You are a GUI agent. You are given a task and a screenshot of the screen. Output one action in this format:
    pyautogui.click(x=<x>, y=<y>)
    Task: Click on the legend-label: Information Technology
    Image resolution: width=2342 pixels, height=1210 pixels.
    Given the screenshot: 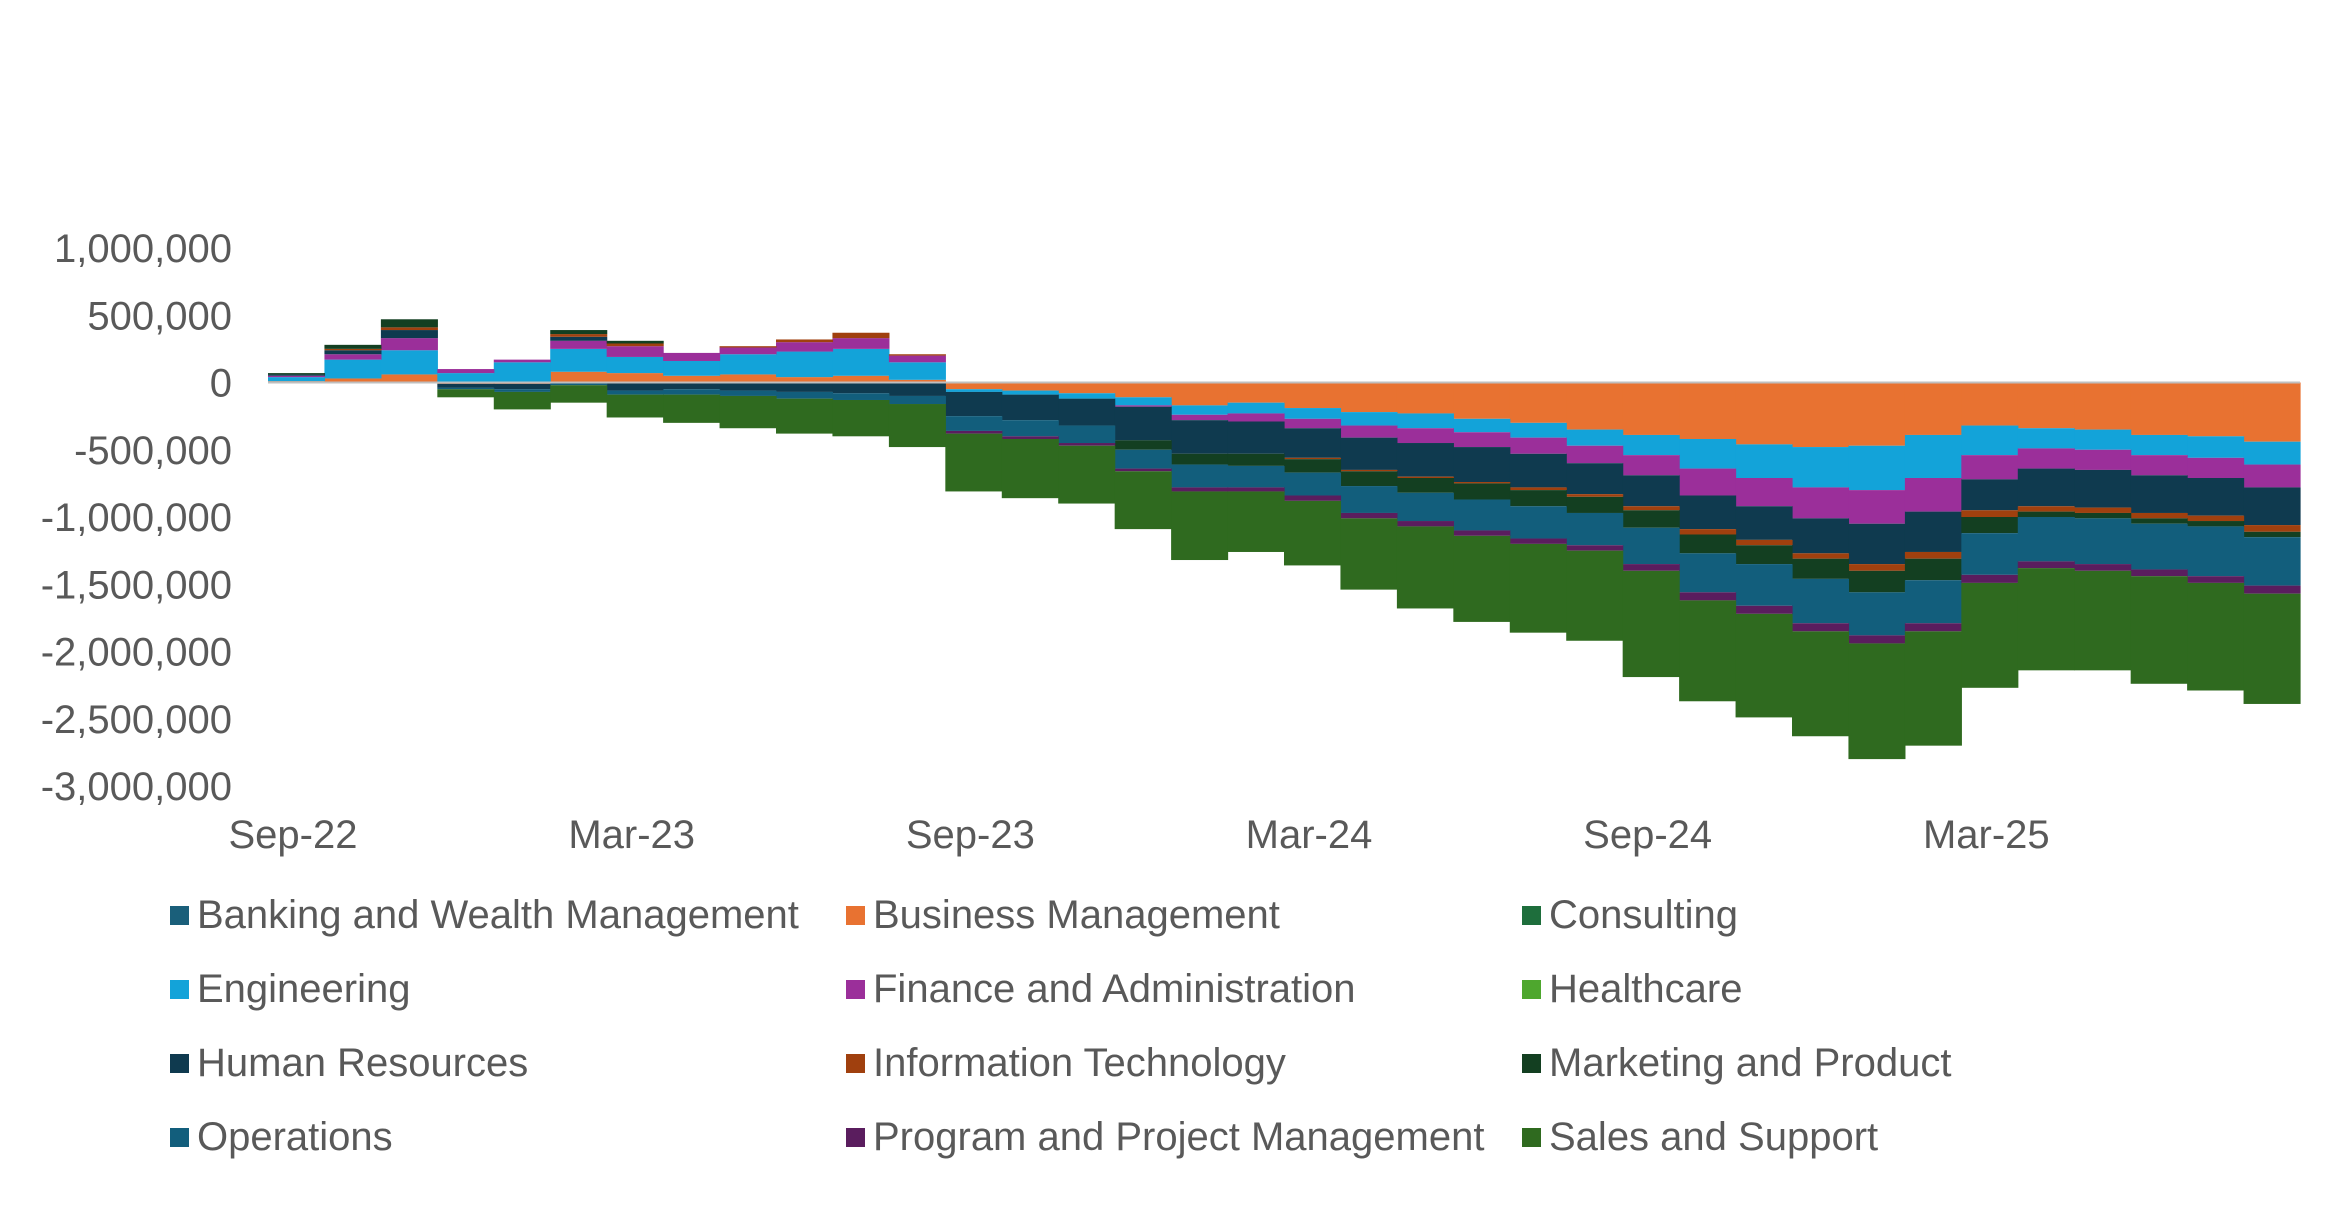 What is the action you would take?
    pyautogui.click(x=1079, y=1063)
    